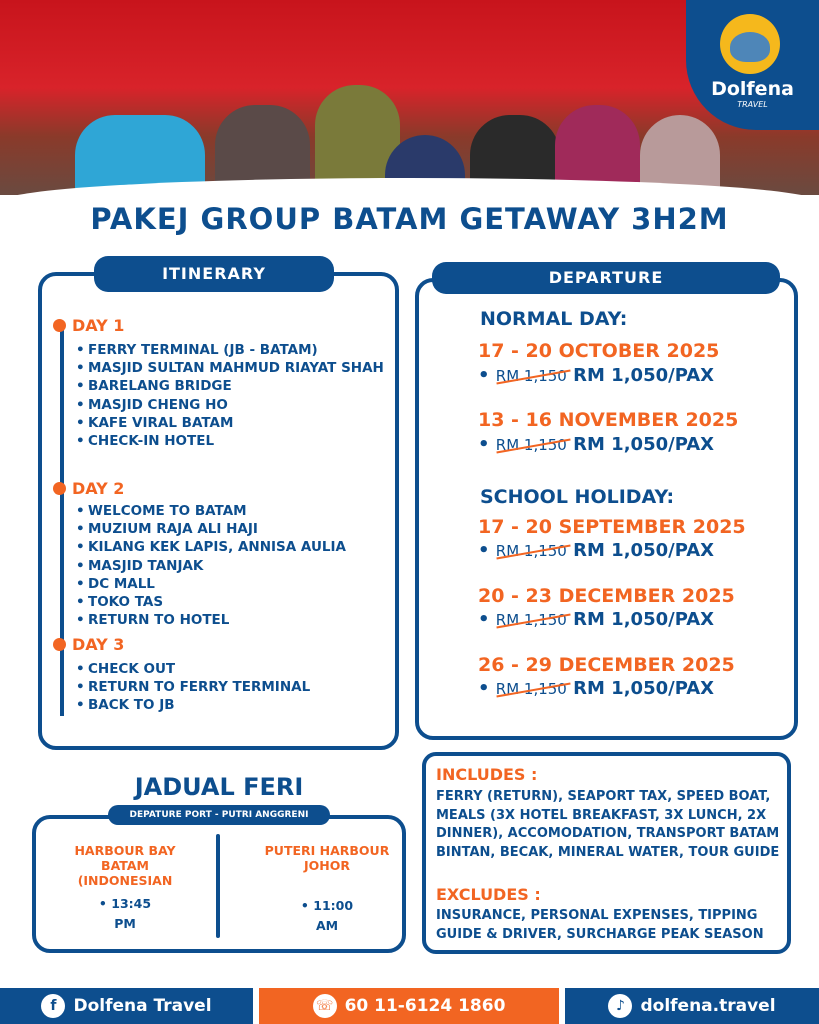 This screenshot has height=1024, width=819. What do you see at coordinates (231, 669) in the screenshot?
I see `list-item: CHECK OUT` at bounding box center [231, 669].